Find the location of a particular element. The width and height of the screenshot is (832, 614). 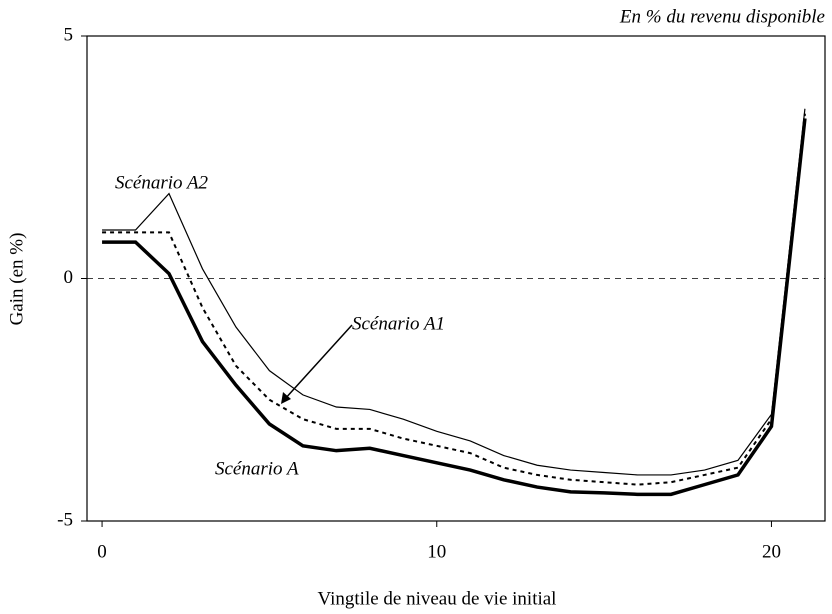

y-tick-label: -5 is located at coordinates (65, 519).